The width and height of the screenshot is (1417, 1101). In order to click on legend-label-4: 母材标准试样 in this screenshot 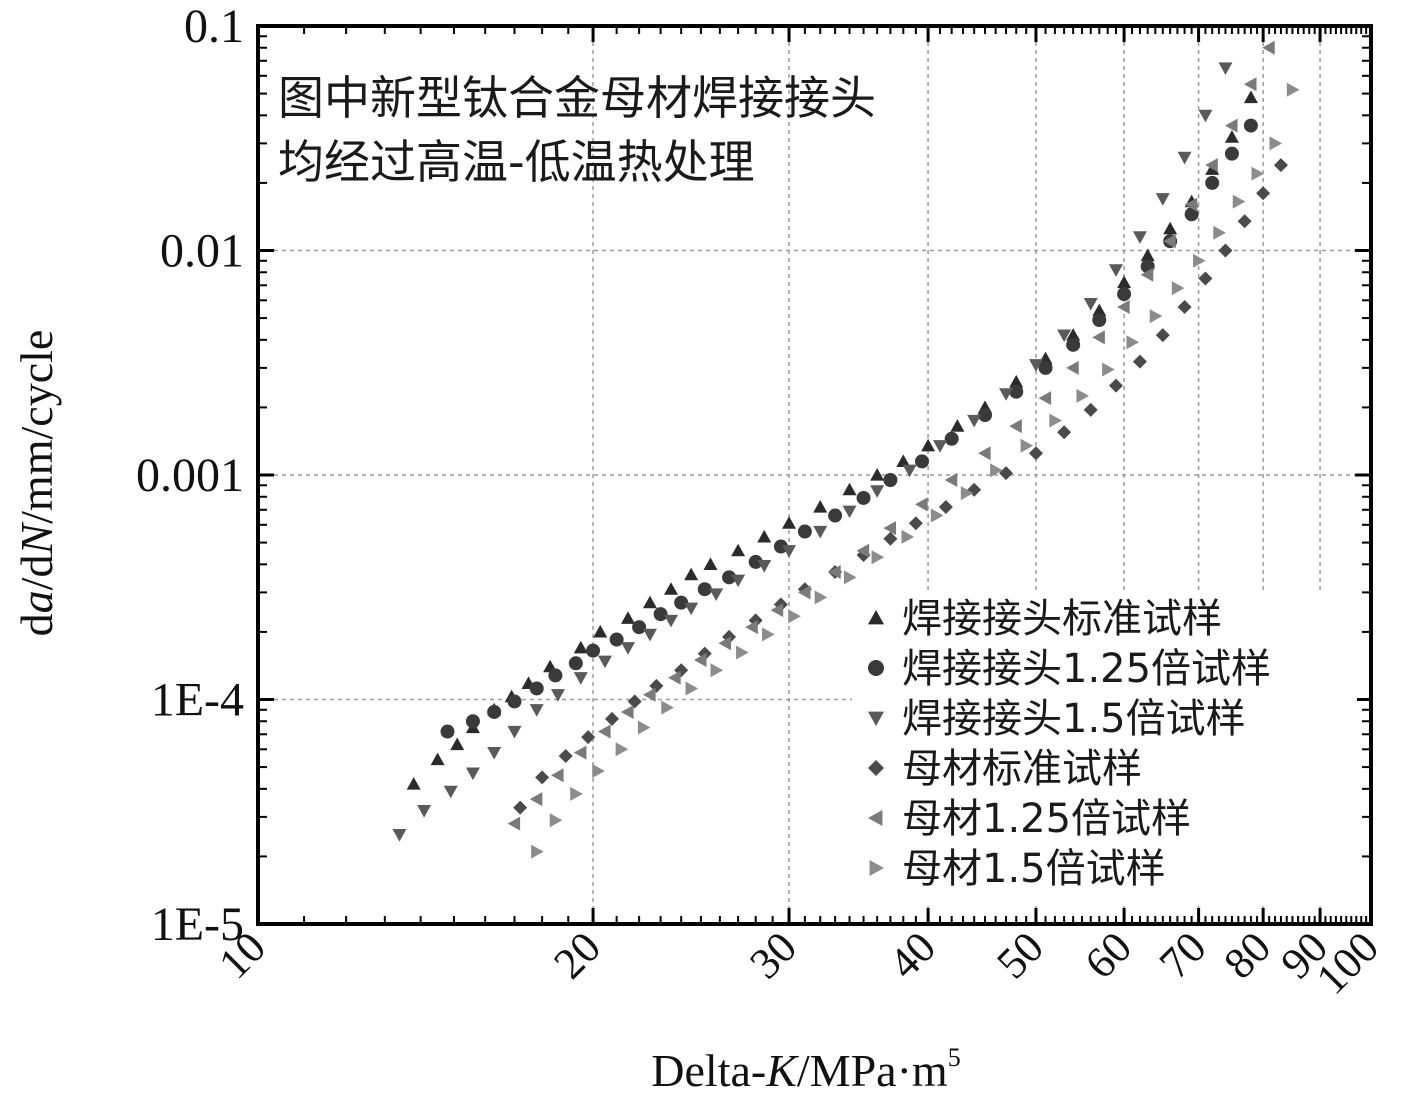, I will do `click(1022, 769)`.